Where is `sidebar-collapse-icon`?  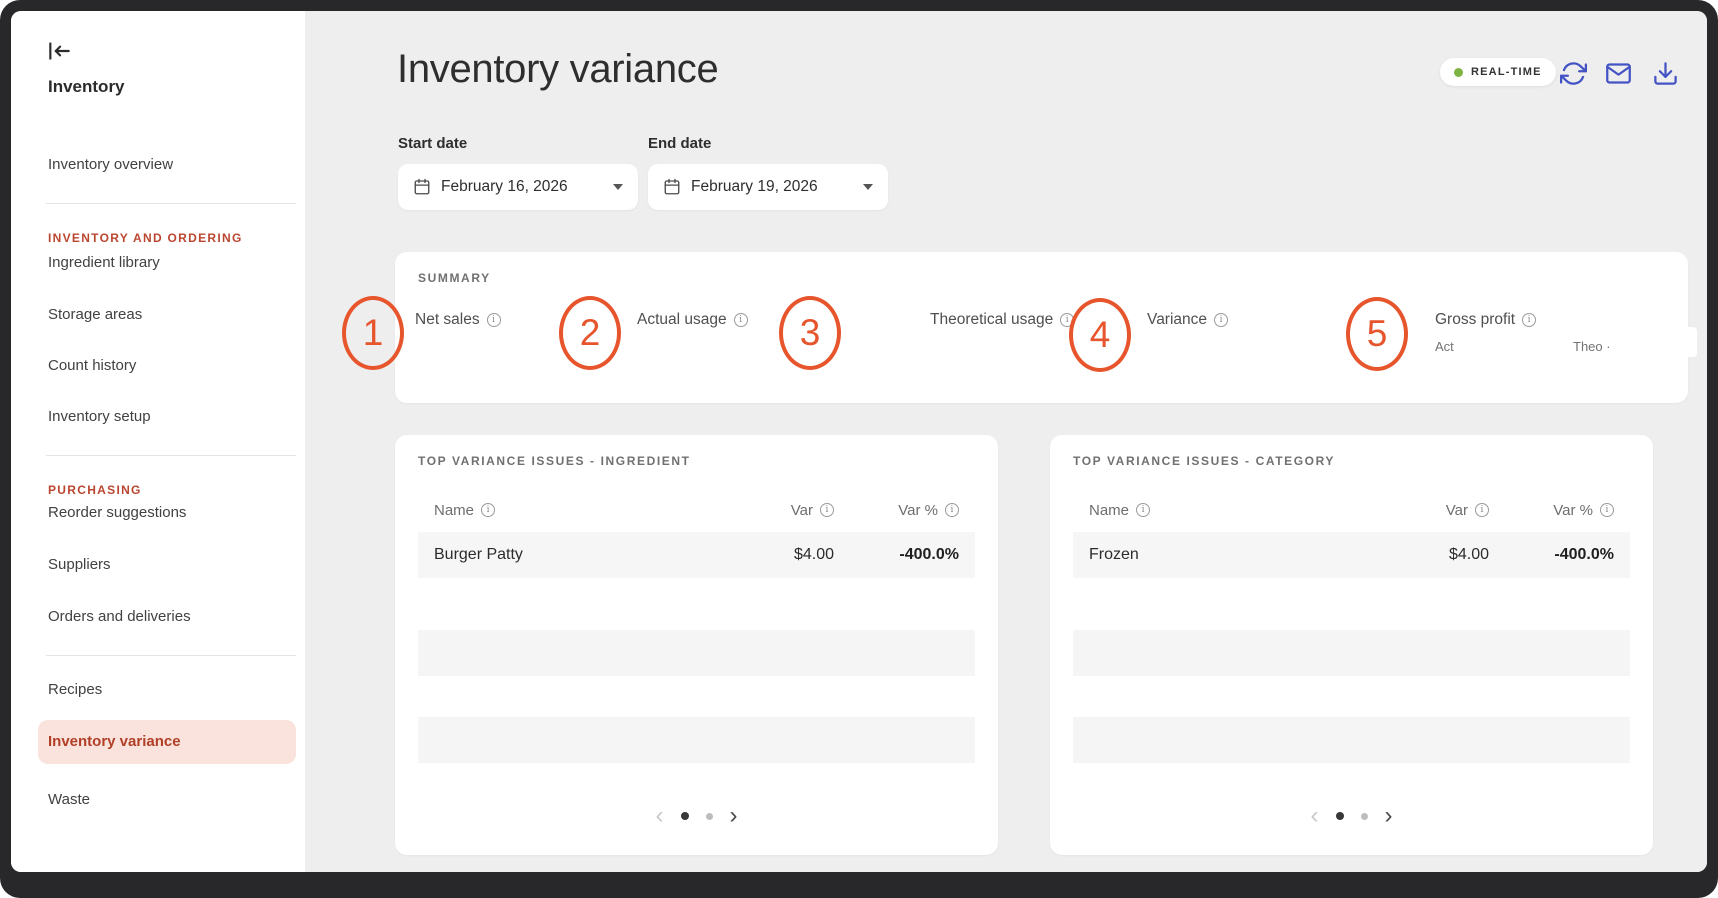 sidebar-collapse-icon is located at coordinates (59, 51).